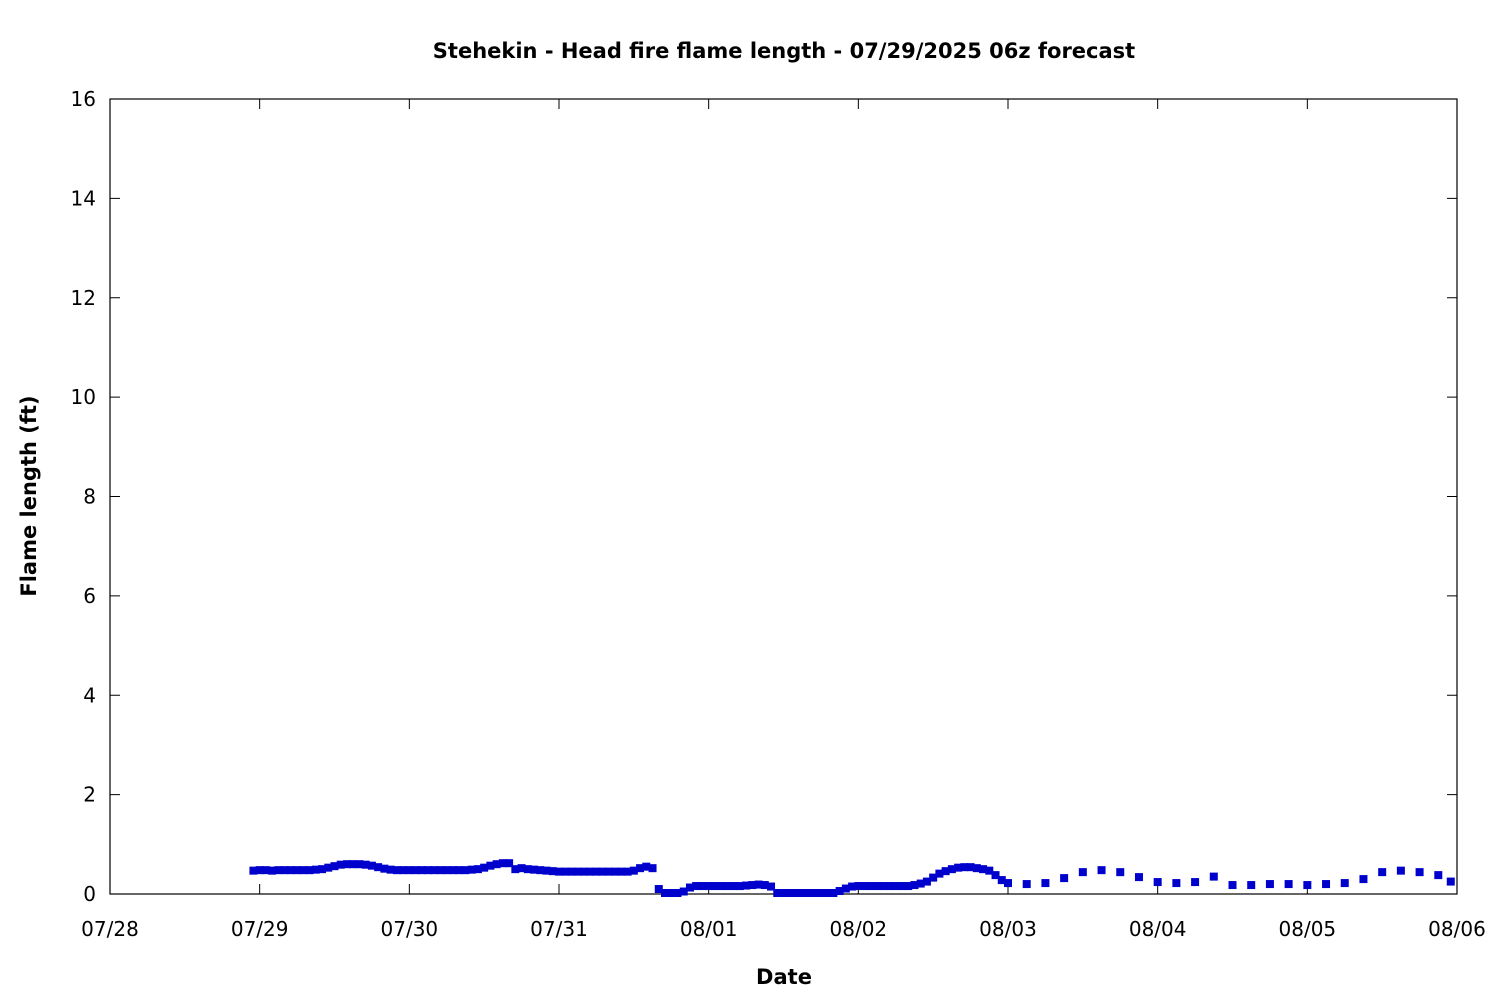  I want to click on x-tick-label: 08/02, so click(859, 929).